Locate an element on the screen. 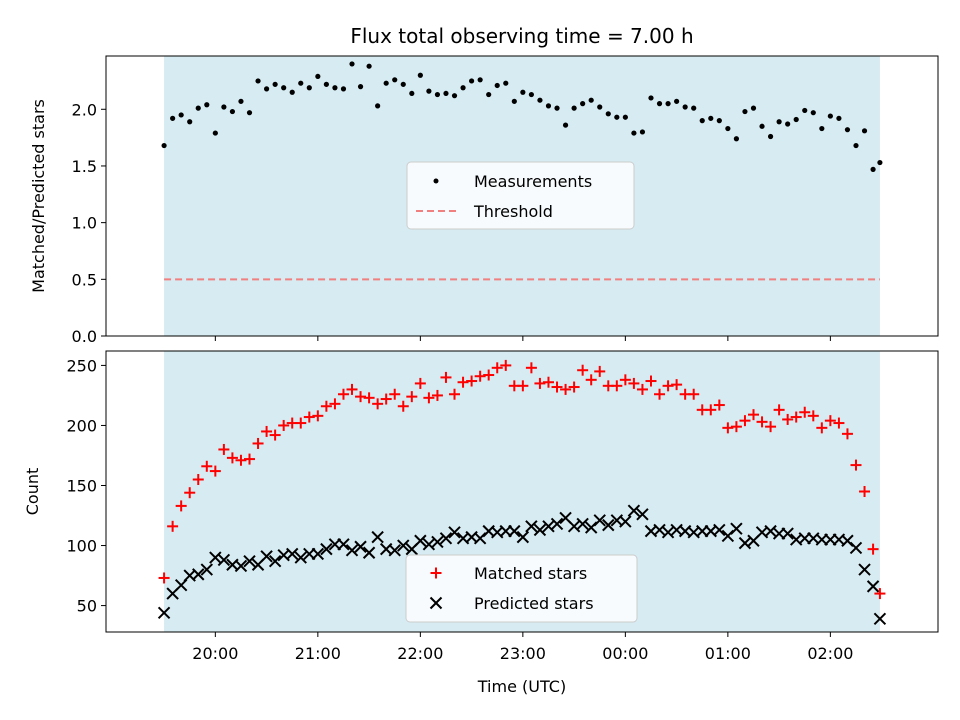 The height and width of the screenshot is (720, 960). bottom-legend-box is located at coordinates (521, 588).